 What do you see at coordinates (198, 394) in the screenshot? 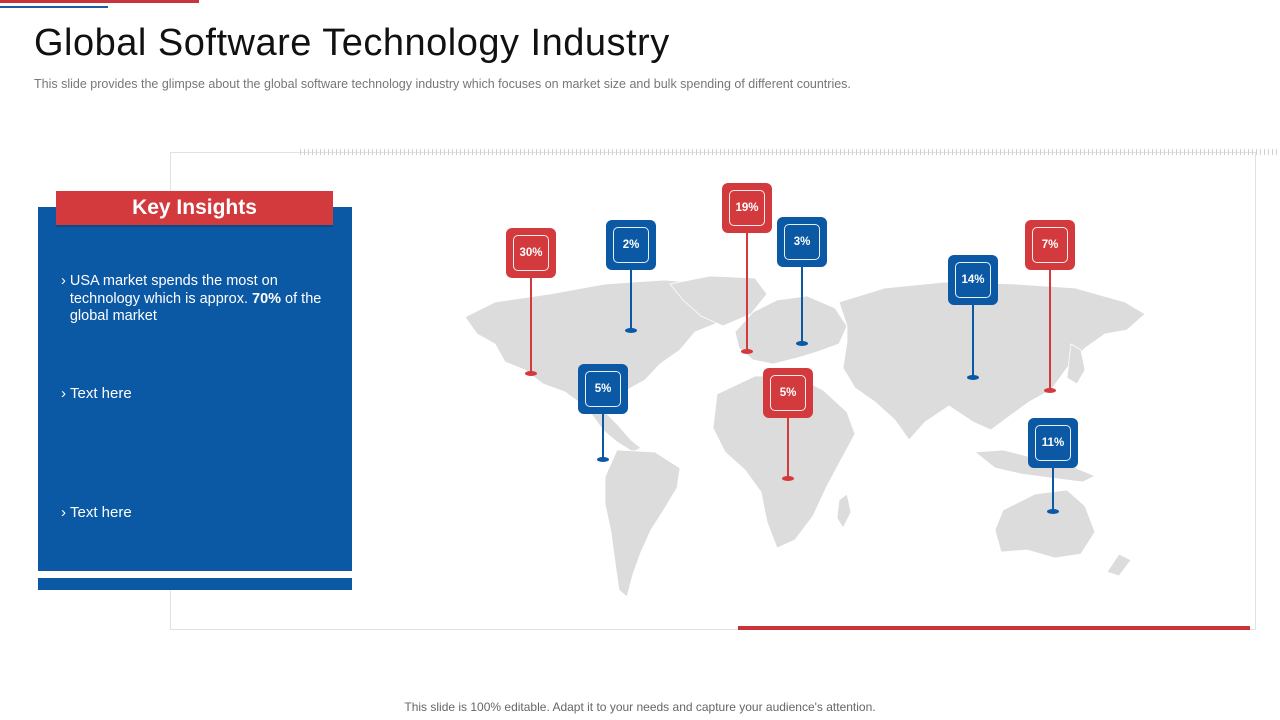
I see `insight-item-2: › Text here` at bounding box center [198, 394].